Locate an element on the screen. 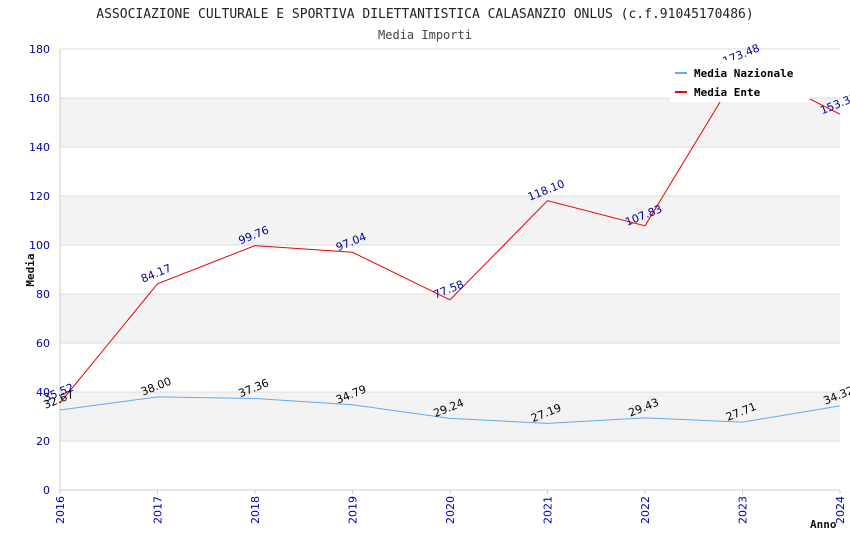 The height and width of the screenshot is (550, 850). x-axis-label: Anno is located at coordinates (823, 524).